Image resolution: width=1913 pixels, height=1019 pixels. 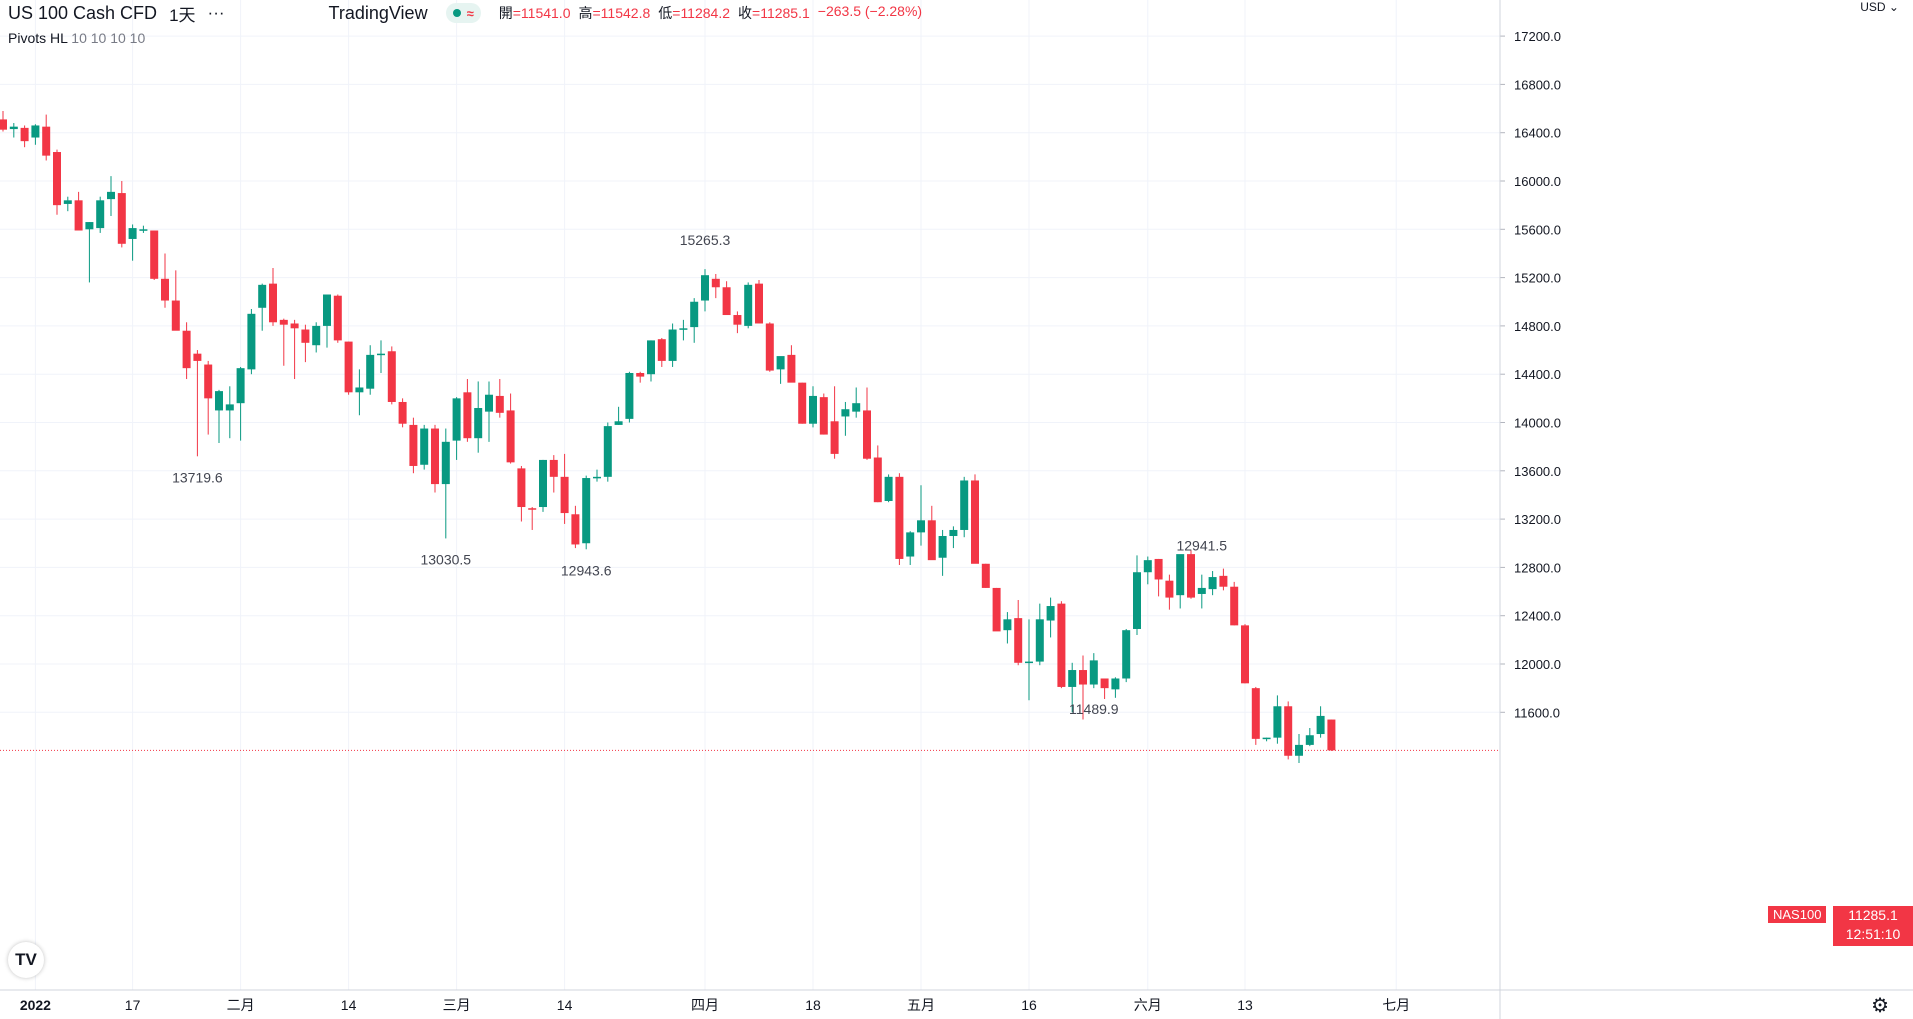 What do you see at coordinates (705, 240) in the screenshot?
I see `pivot-label: 15265.3` at bounding box center [705, 240].